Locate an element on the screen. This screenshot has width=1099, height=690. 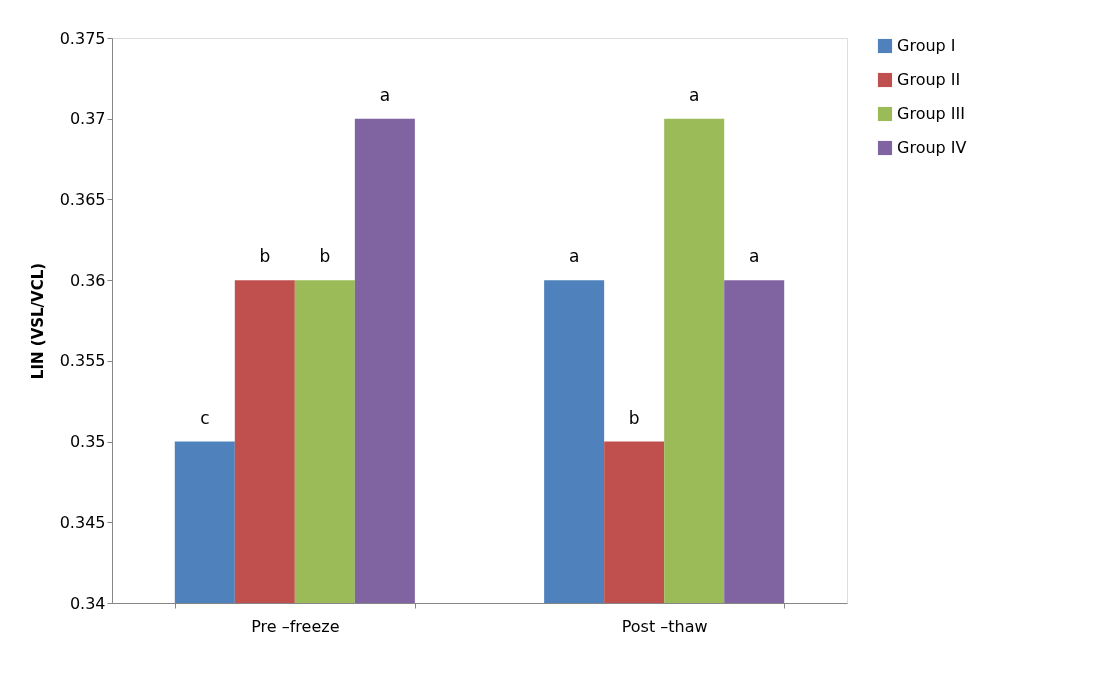
y-tick-label: 0.34 is located at coordinates (87, 603).